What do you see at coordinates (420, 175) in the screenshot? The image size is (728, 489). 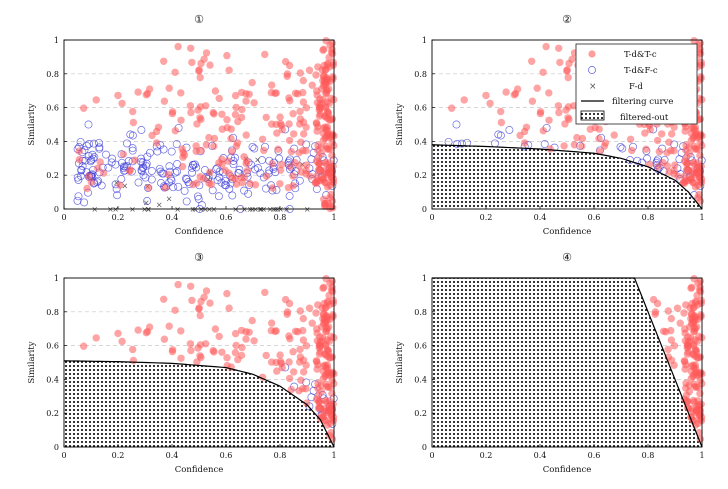 I see `y-tick-label: 0.2` at bounding box center [420, 175].